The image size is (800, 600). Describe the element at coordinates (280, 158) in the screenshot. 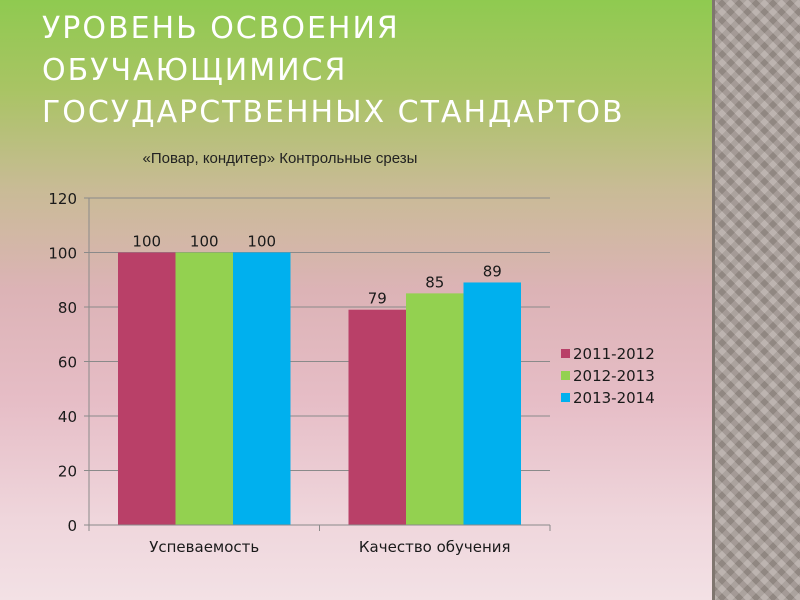

I see `chart-subtitle: «Повар, кондитер» Контрольные срезы` at that location.